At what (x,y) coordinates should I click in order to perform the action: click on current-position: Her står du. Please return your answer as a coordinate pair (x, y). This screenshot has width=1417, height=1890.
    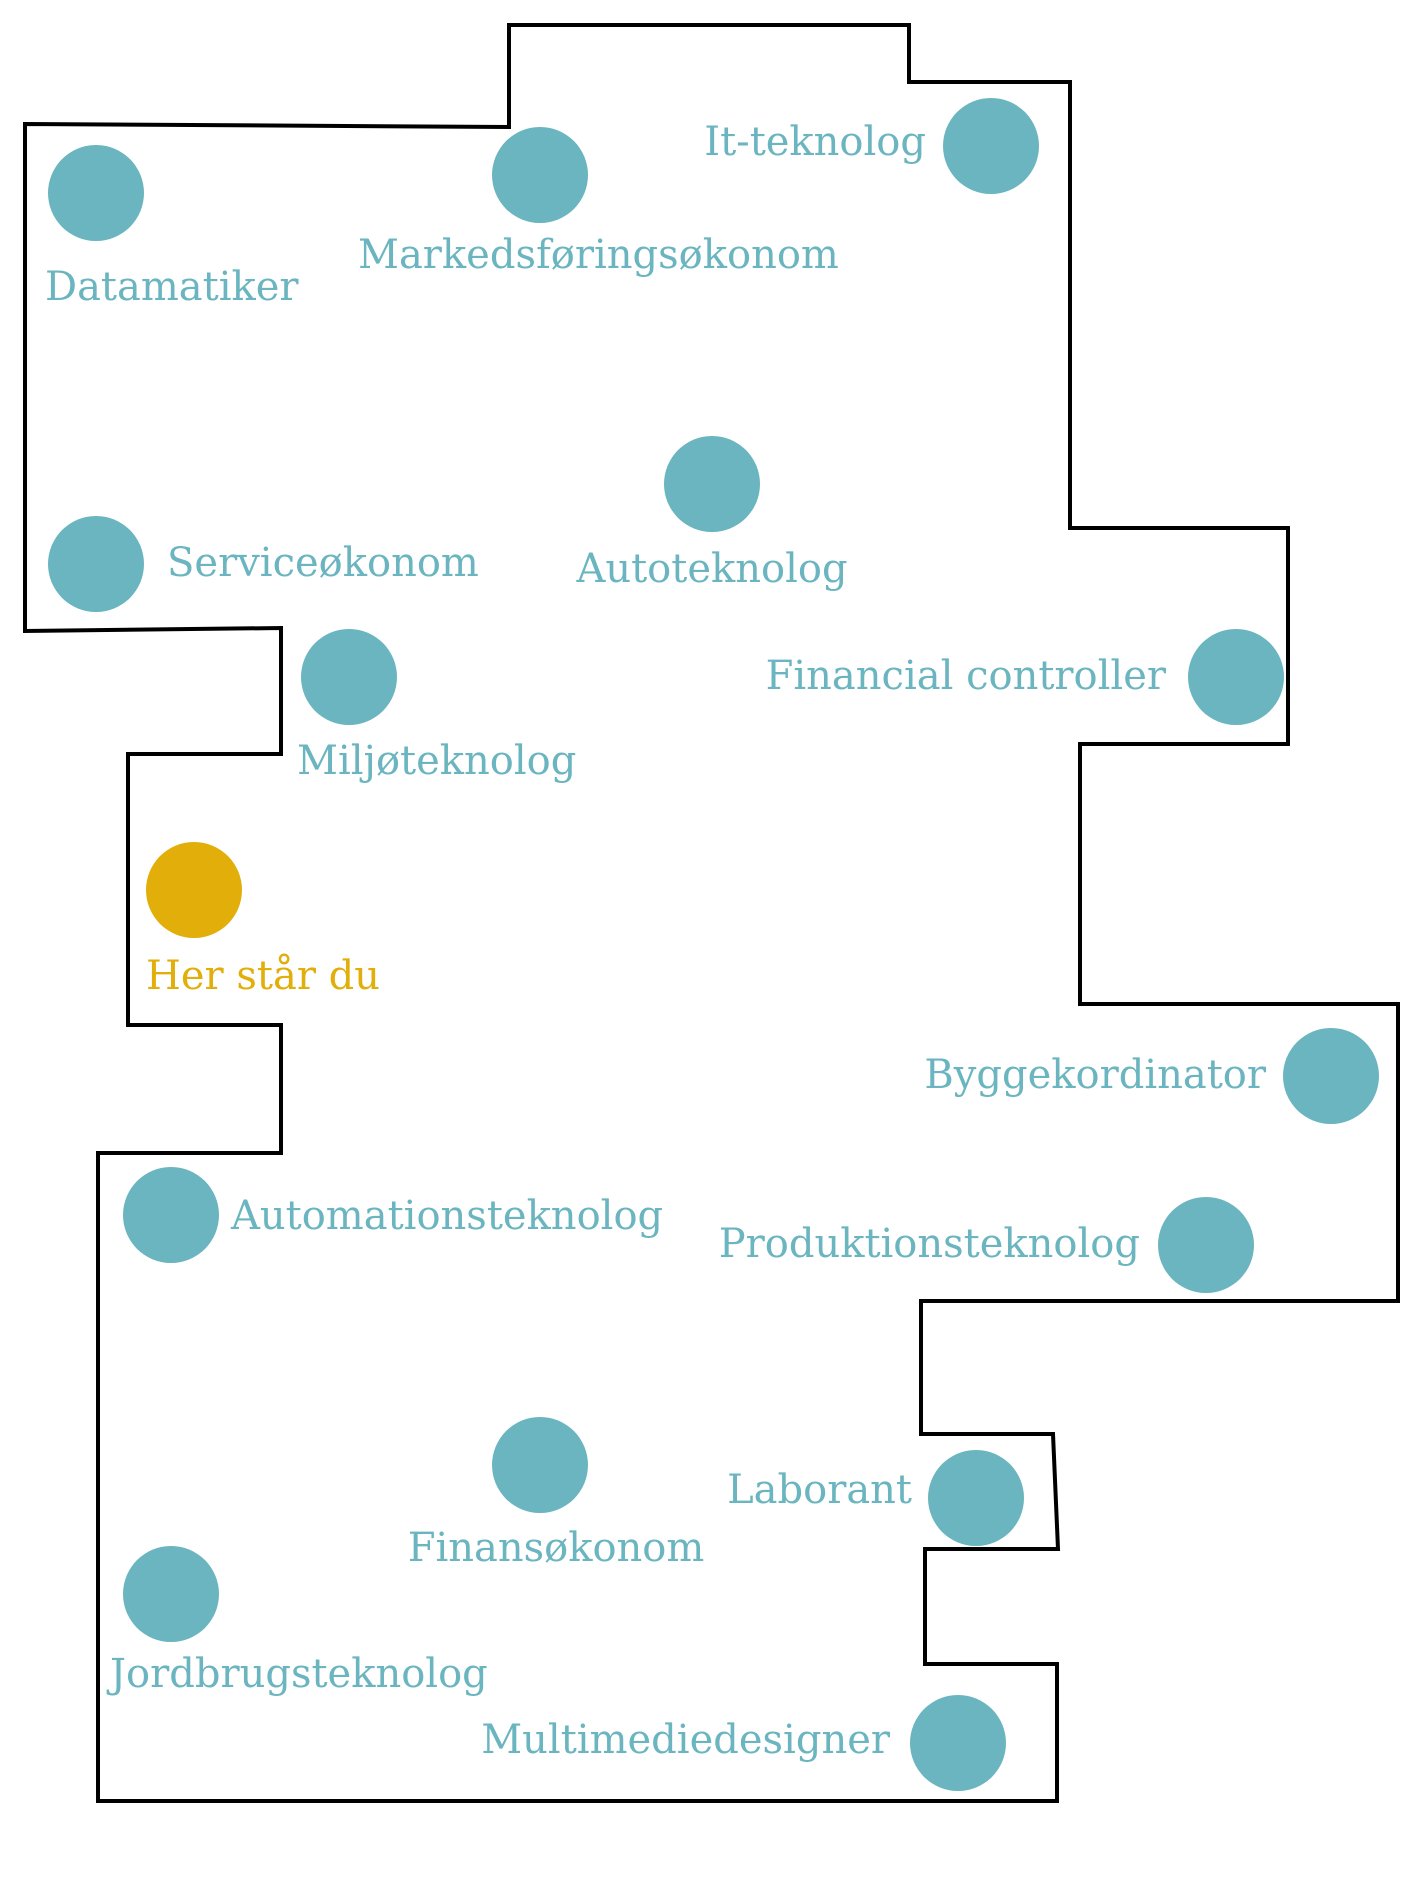
    Looking at the image, I should click on (263, 920).